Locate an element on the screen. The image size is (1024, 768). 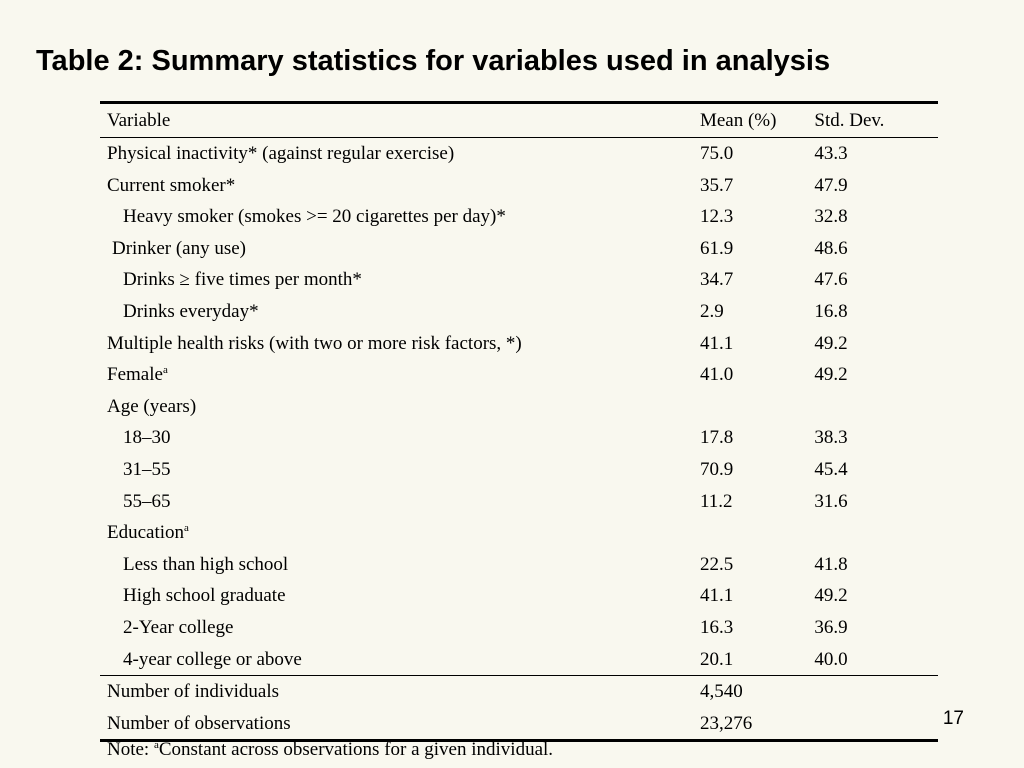
row-label: Female is located at coordinates (135, 375).